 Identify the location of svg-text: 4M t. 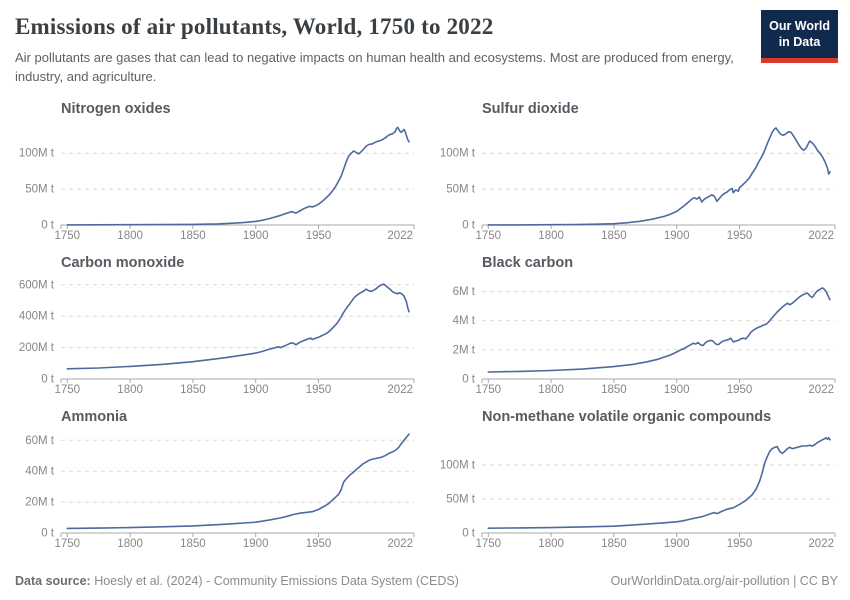
(464, 321).